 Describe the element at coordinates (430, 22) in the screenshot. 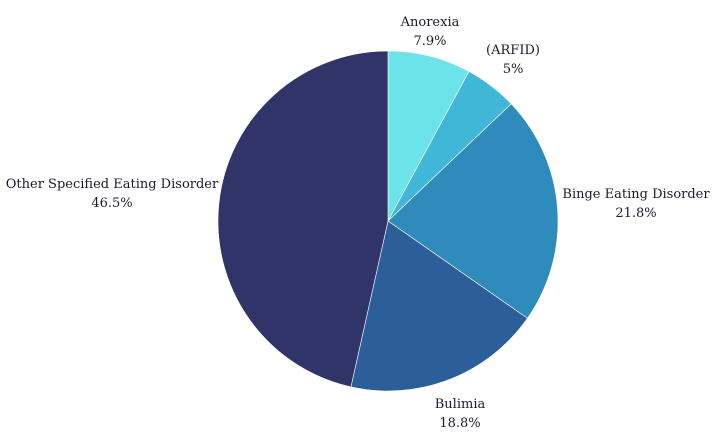

I see `slice-label: Anorexia` at that location.